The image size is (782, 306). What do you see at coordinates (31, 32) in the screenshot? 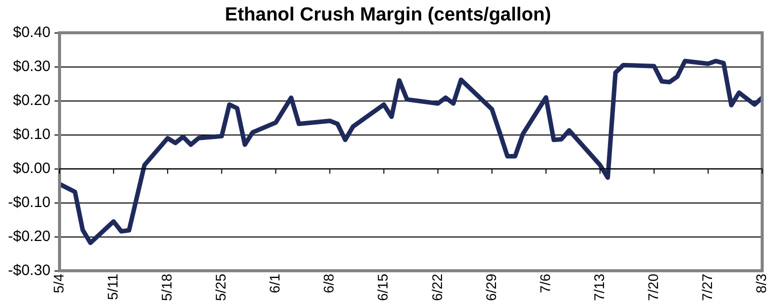
I see `y-tick-label: $0.40` at bounding box center [31, 32].